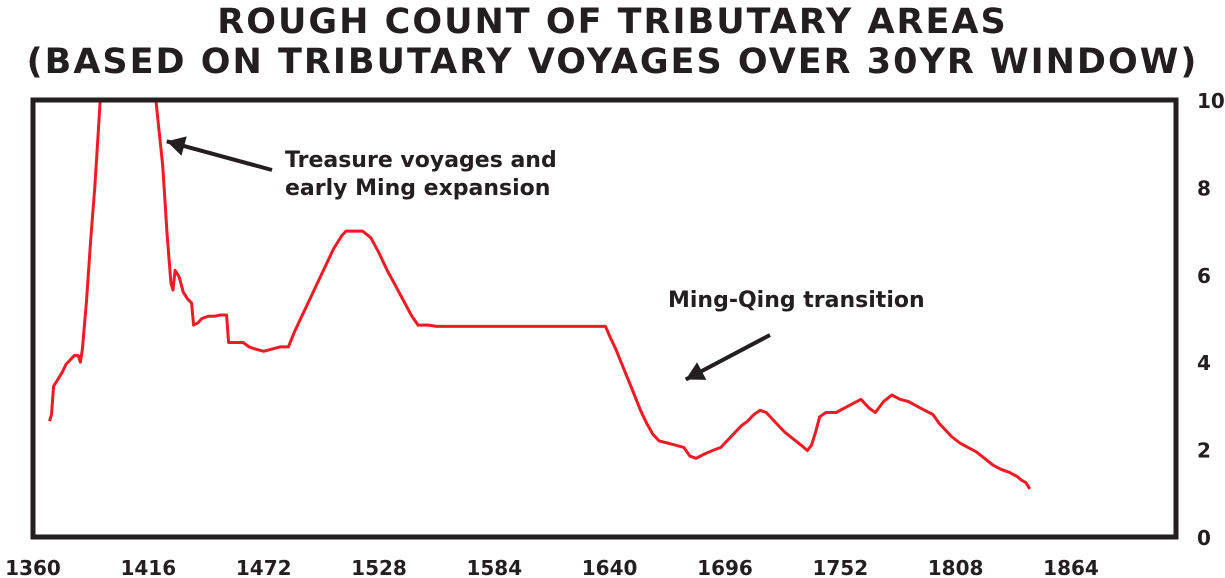 The width and height of the screenshot is (1225, 578). Describe the element at coordinates (1204, 363) in the screenshot. I see `y-tick-label: 4` at that location.